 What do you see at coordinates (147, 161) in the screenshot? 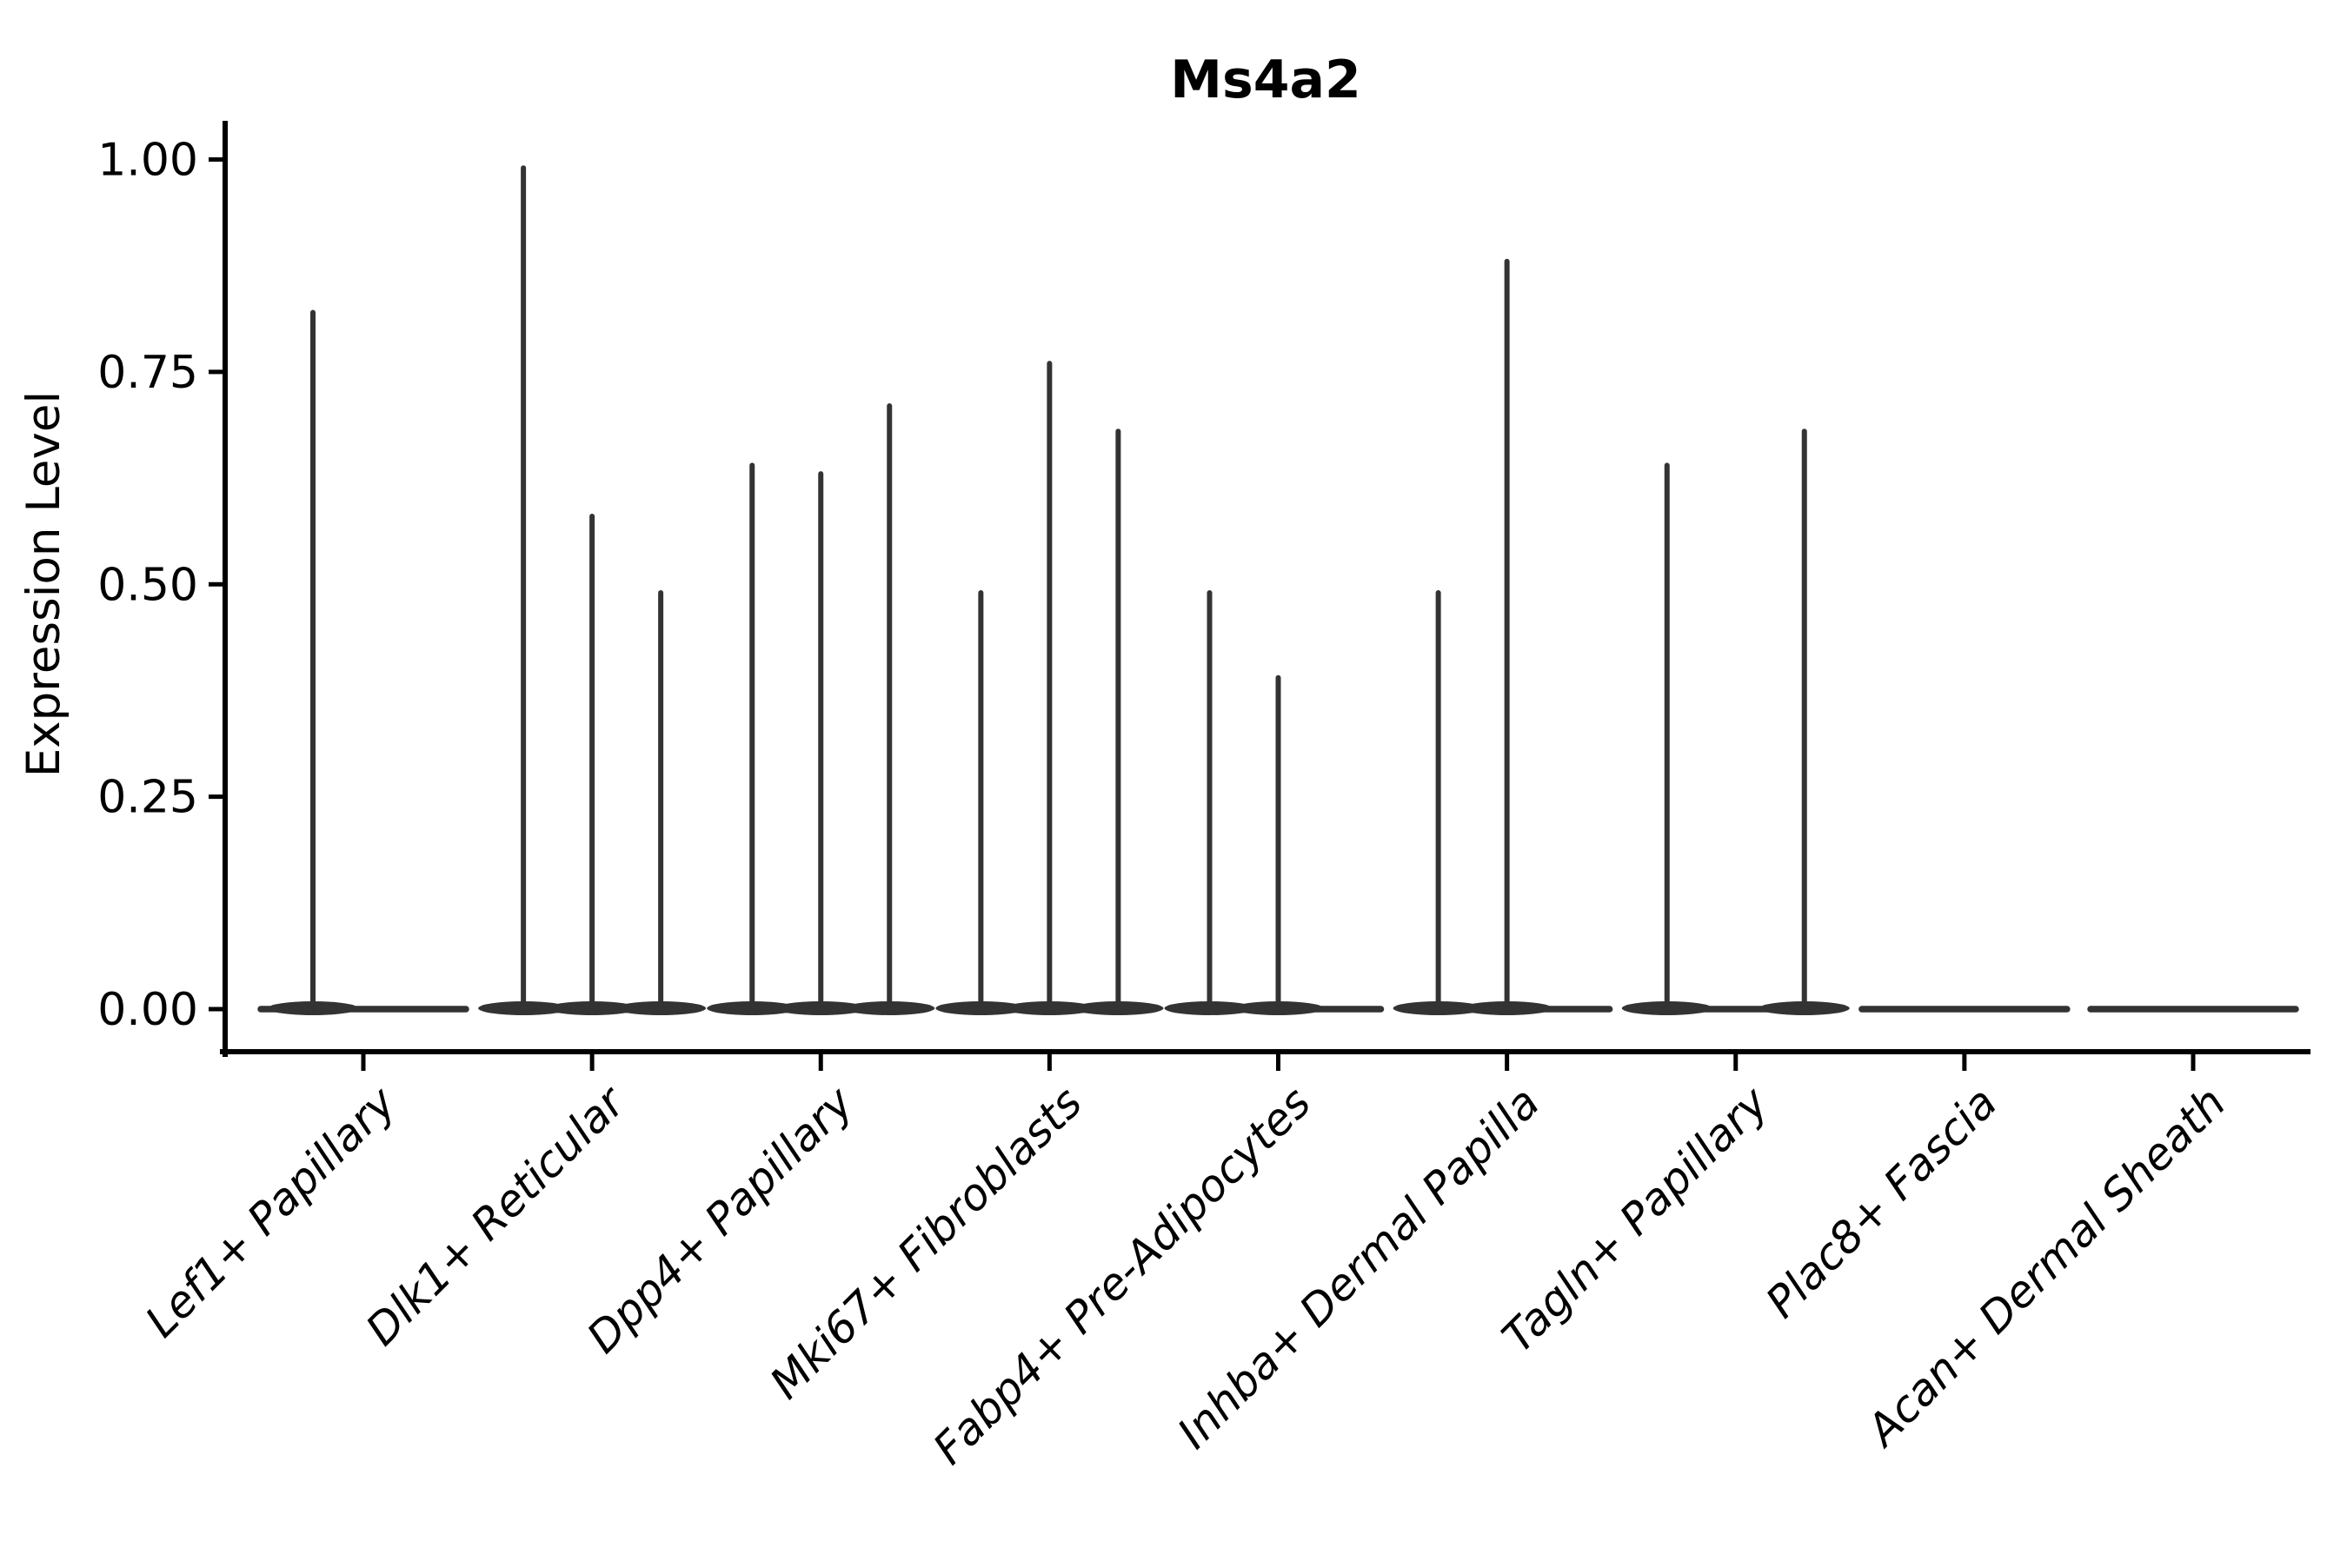
I see `y-tick-label: 1.00` at bounding box center [147, 161].